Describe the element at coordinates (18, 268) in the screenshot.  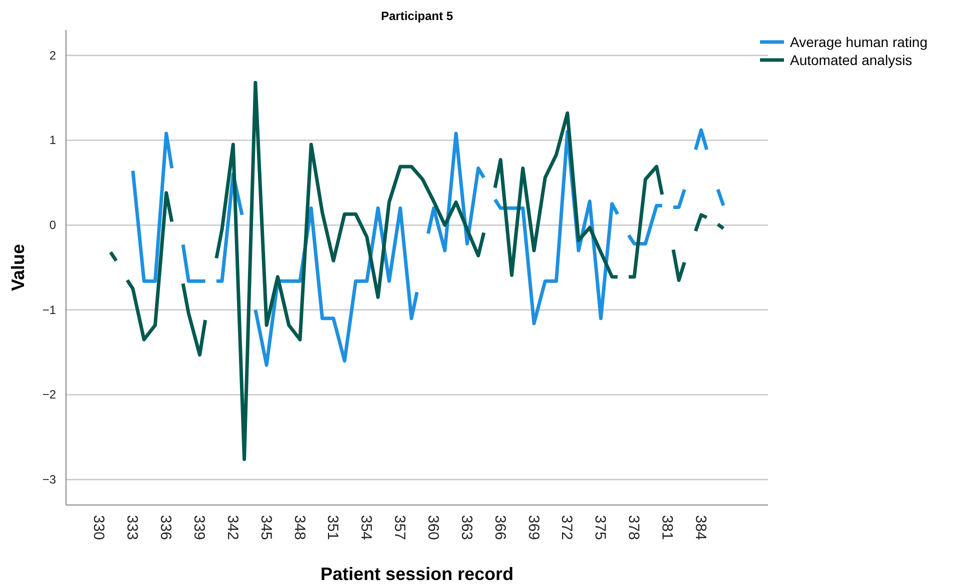
I see `y-axis-title: Value` at that location.